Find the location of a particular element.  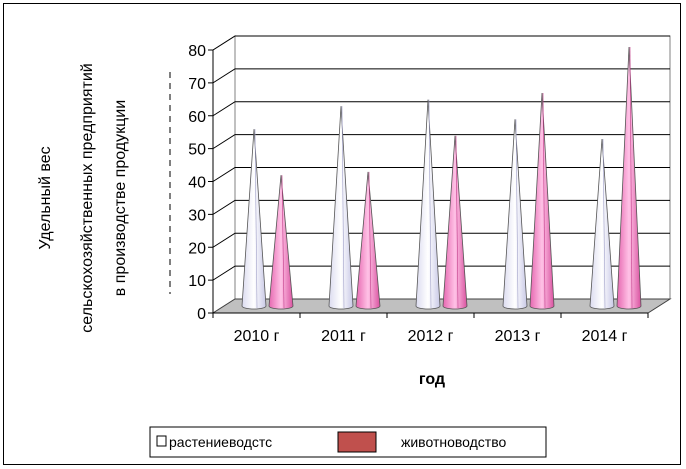

x-tick-label: 2013 г is located at coordinates (518, 336).